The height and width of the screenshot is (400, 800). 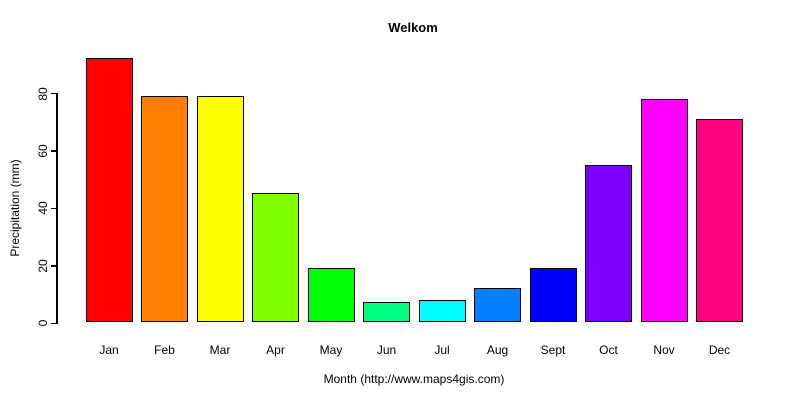 I want to click on x-tick-label-oct: Oct, so click(x=608, y=350).